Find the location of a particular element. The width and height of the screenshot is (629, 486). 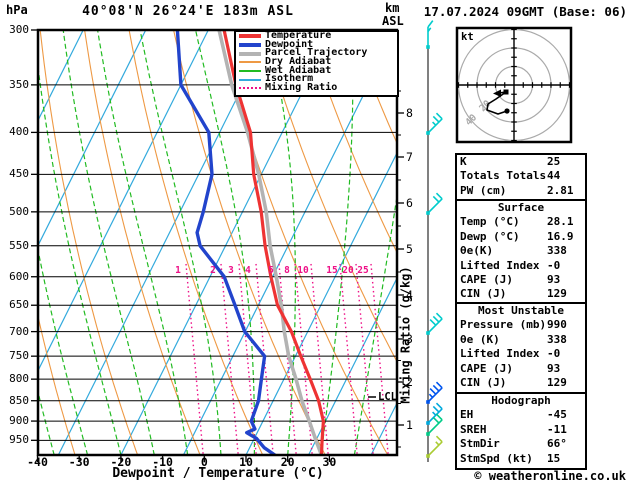

pressure-tick-label: 350 is located at coordinates (19, 84).